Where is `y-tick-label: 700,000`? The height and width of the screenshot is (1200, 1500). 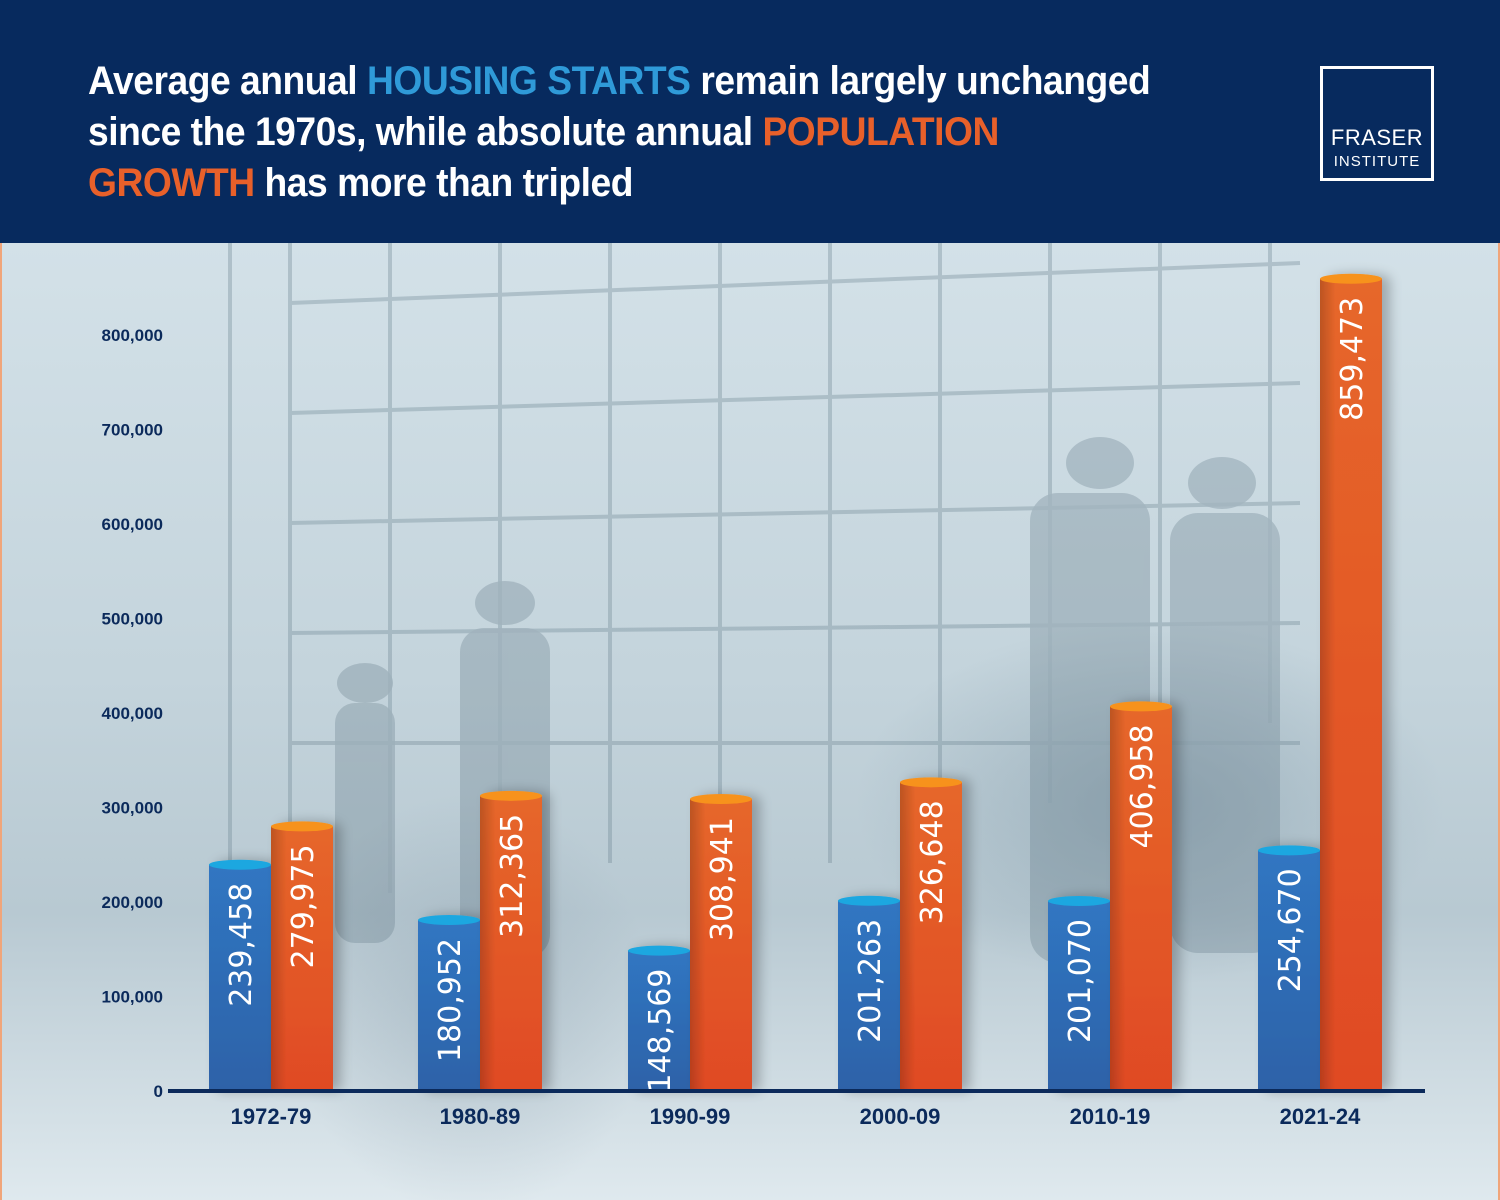 y-tick-label: 700,000 is located at coordinates (132, 430).